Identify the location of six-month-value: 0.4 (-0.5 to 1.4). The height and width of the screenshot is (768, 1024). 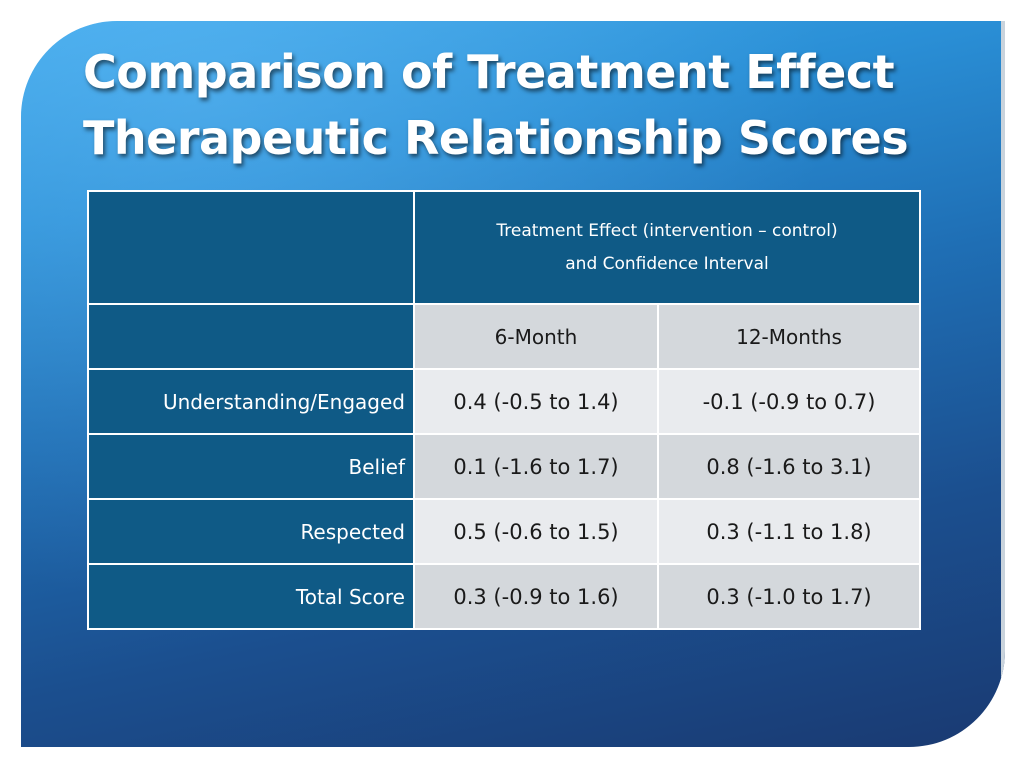
(536, 401).